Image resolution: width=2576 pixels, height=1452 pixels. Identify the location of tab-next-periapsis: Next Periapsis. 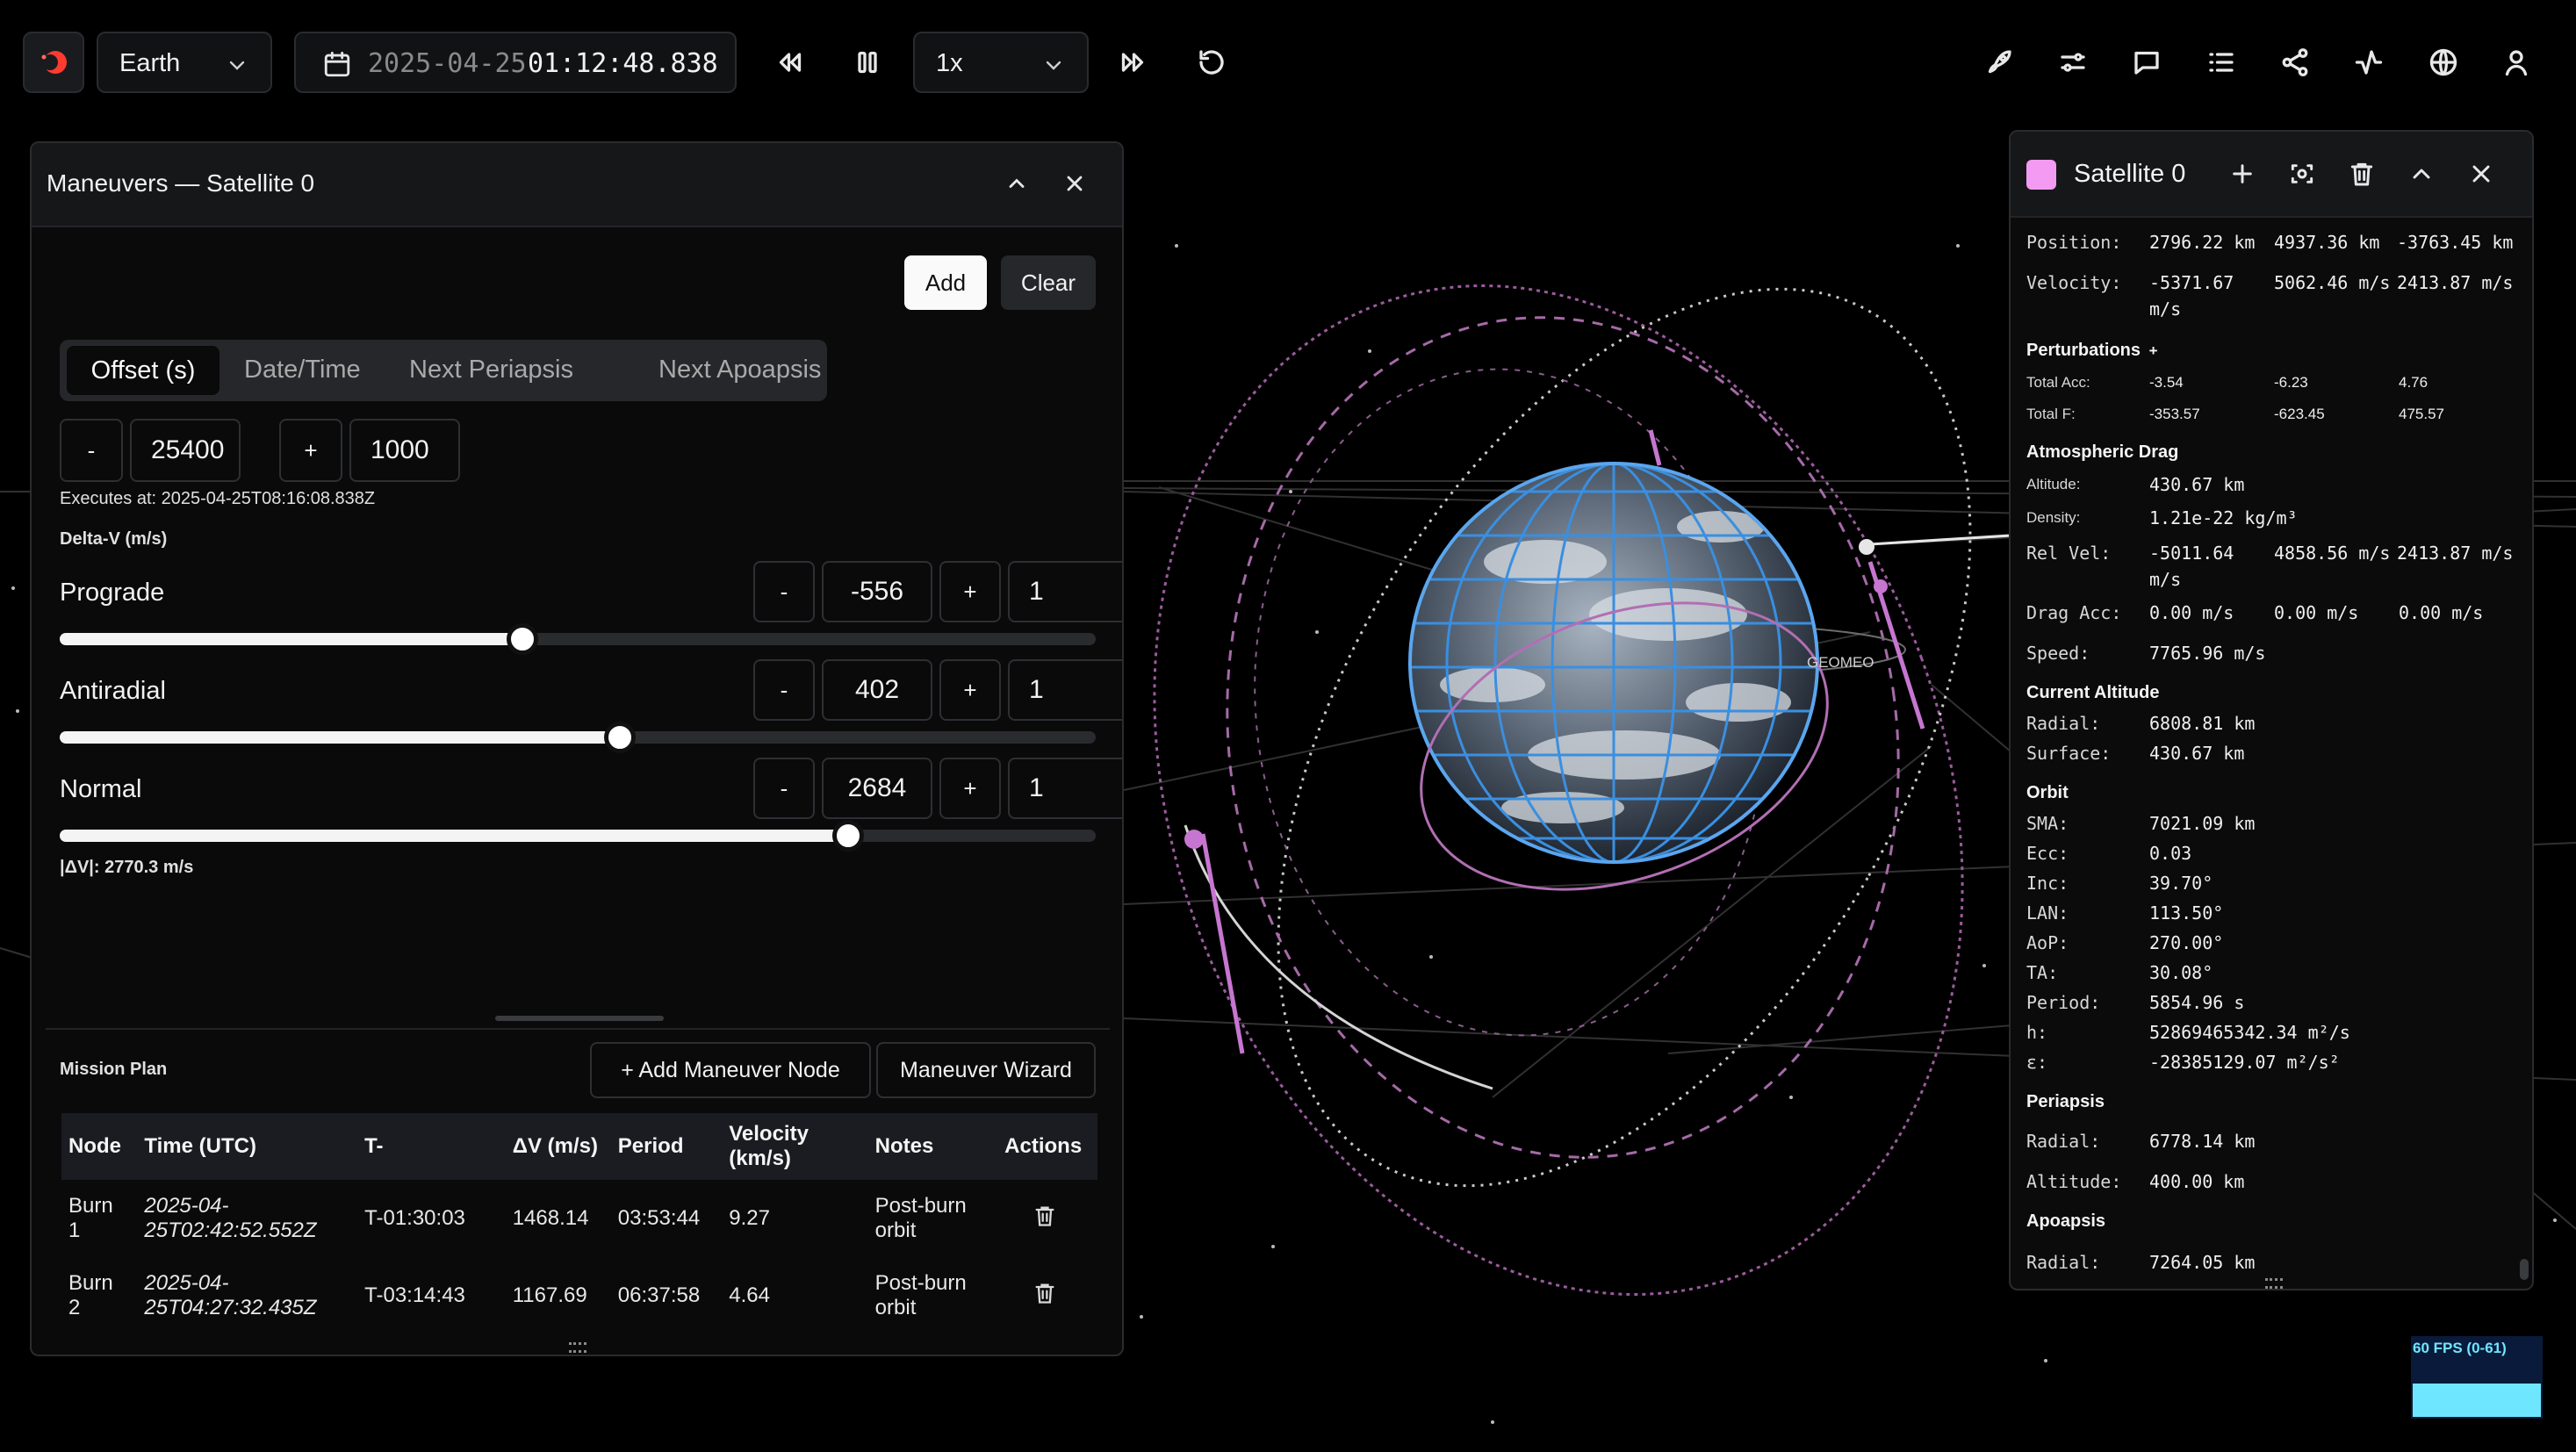
(491, 370).